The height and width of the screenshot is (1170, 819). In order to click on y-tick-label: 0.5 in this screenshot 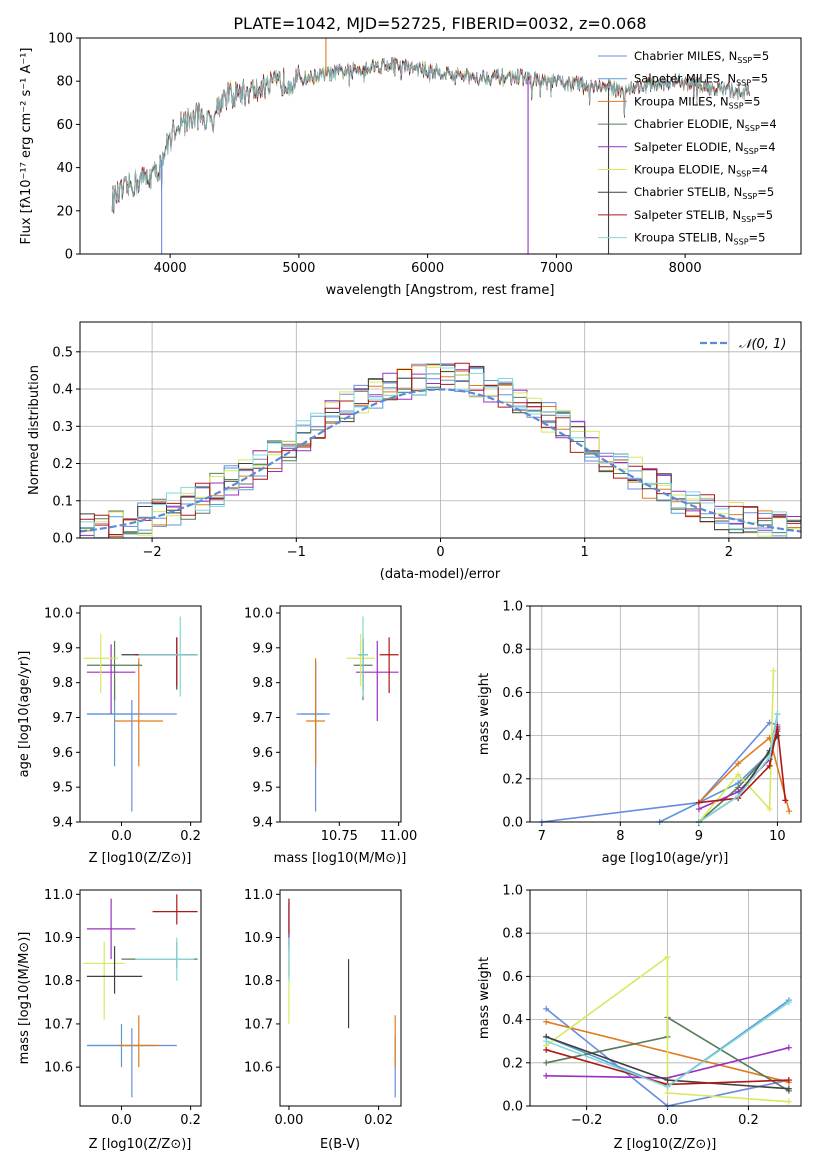, I will do `click(62, 352)`.